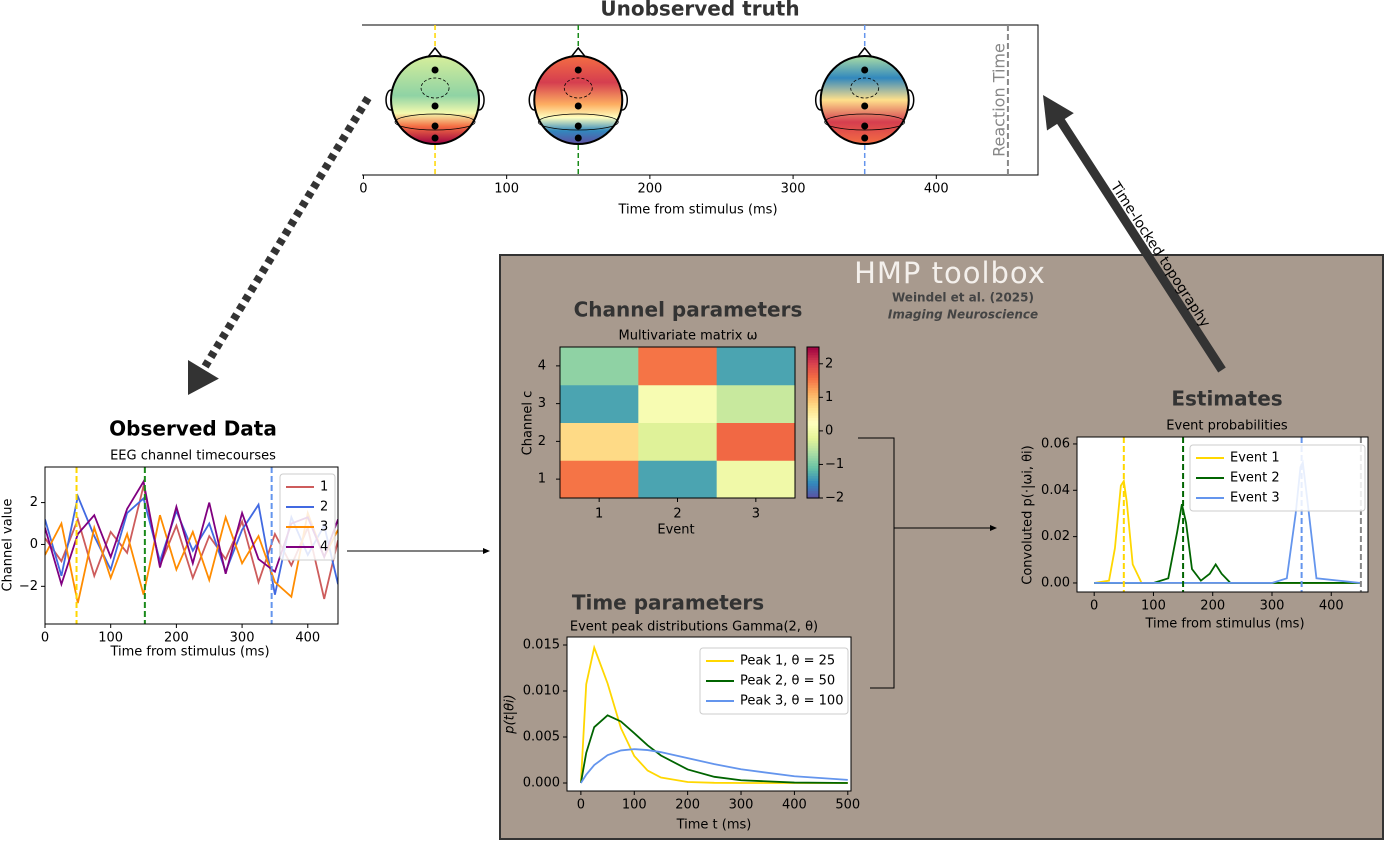  Describe the element at coordinates (1226, 399) in the screenshot. I see `chart-title: Estimates` at that location.